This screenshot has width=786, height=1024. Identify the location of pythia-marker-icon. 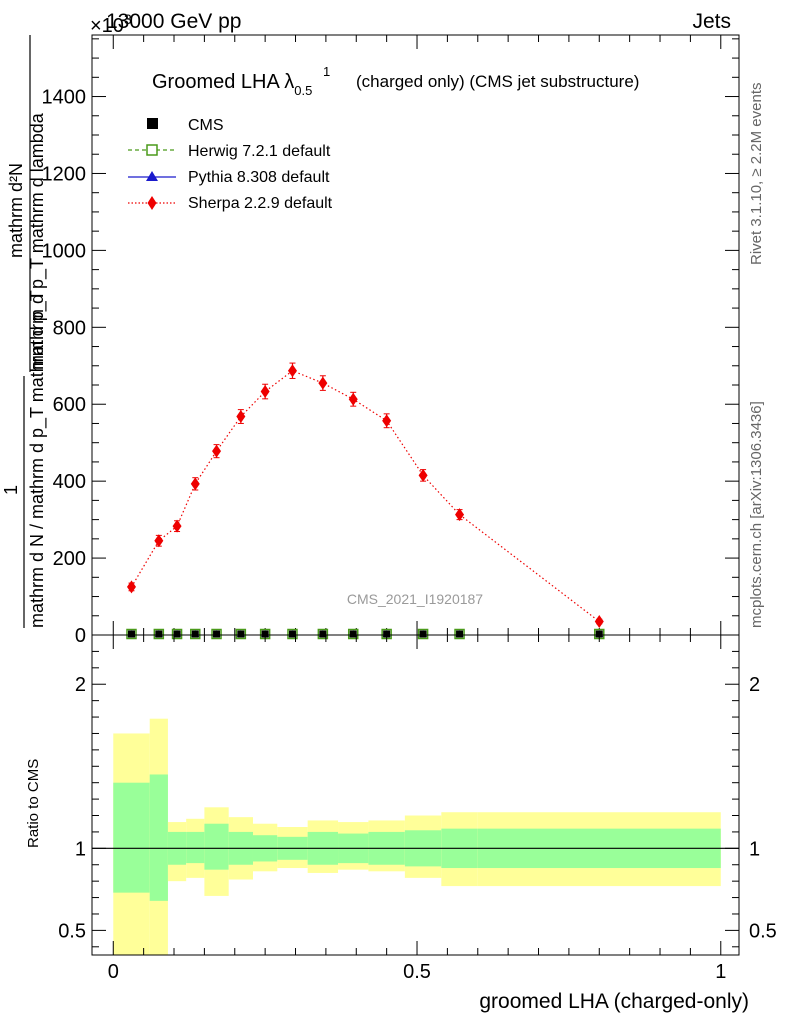
(152, 176).